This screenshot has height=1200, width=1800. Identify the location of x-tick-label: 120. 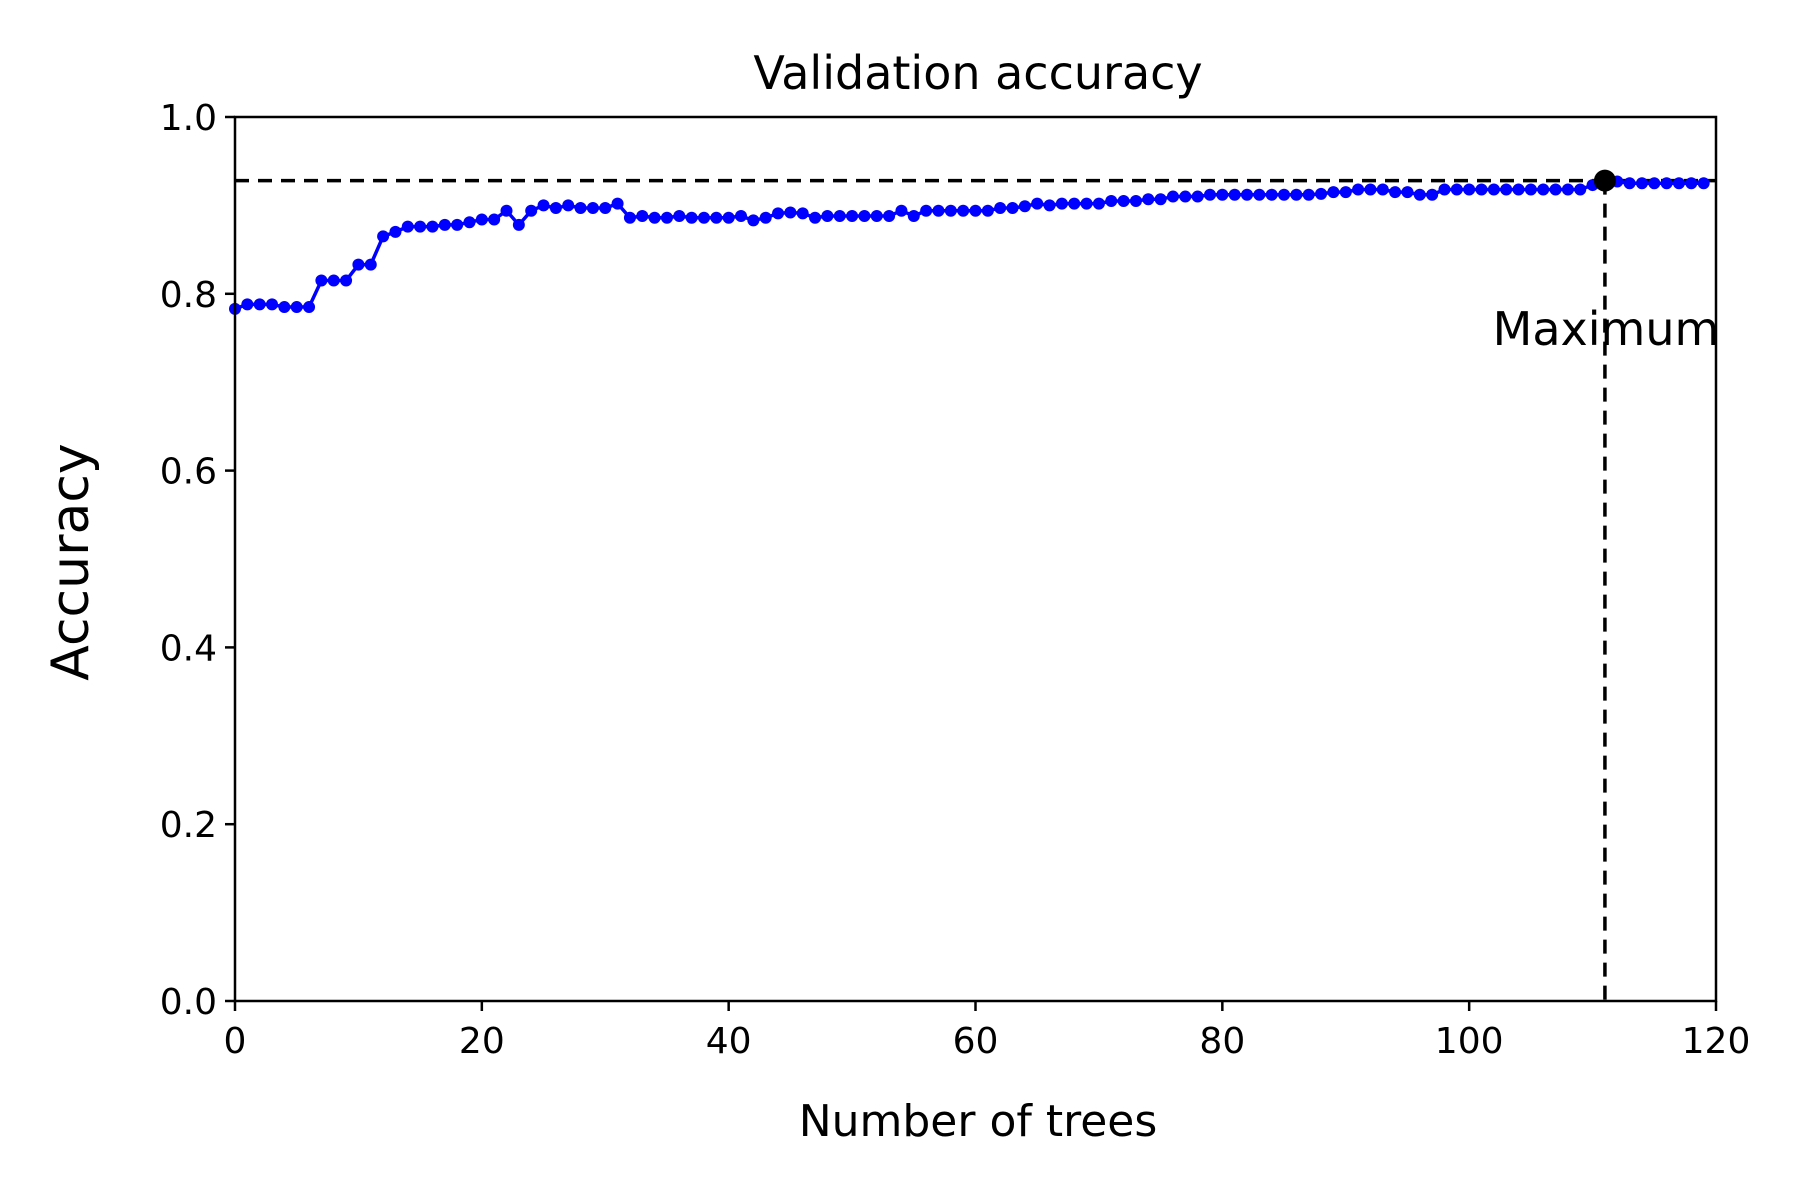
(1716, 1041).